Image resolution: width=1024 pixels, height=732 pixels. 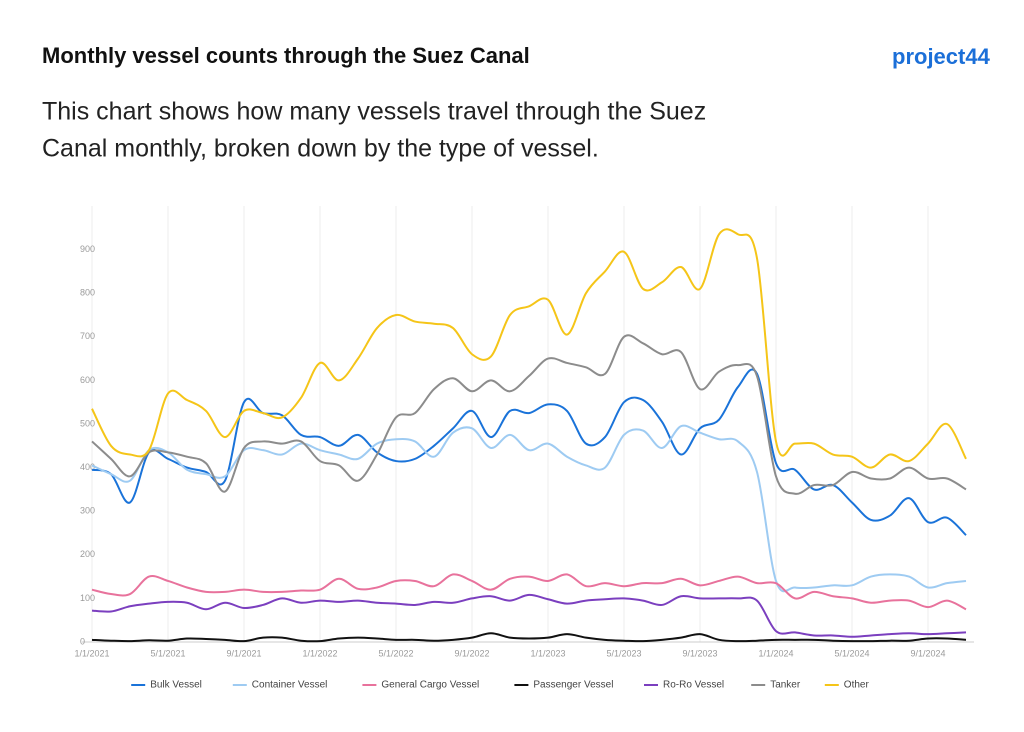 What do you see at coordinates (775, 653) in the screenshot?
I see `x-tick-label: 1/1/2024` at bounding box center [775, 653].